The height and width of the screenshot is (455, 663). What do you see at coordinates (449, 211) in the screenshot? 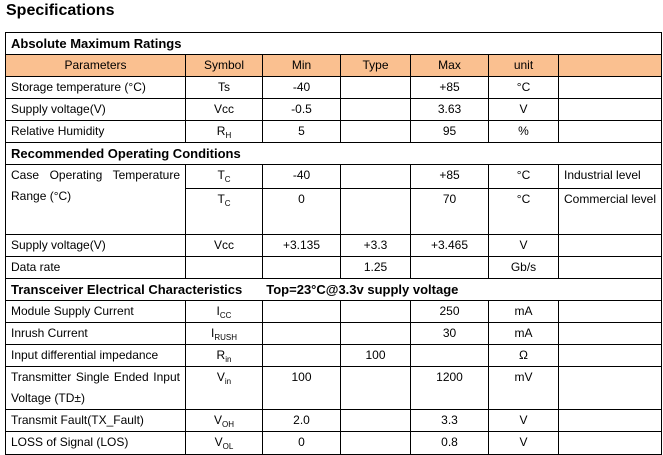
I see `max-cell: 70` at bounding box center [449, 211].